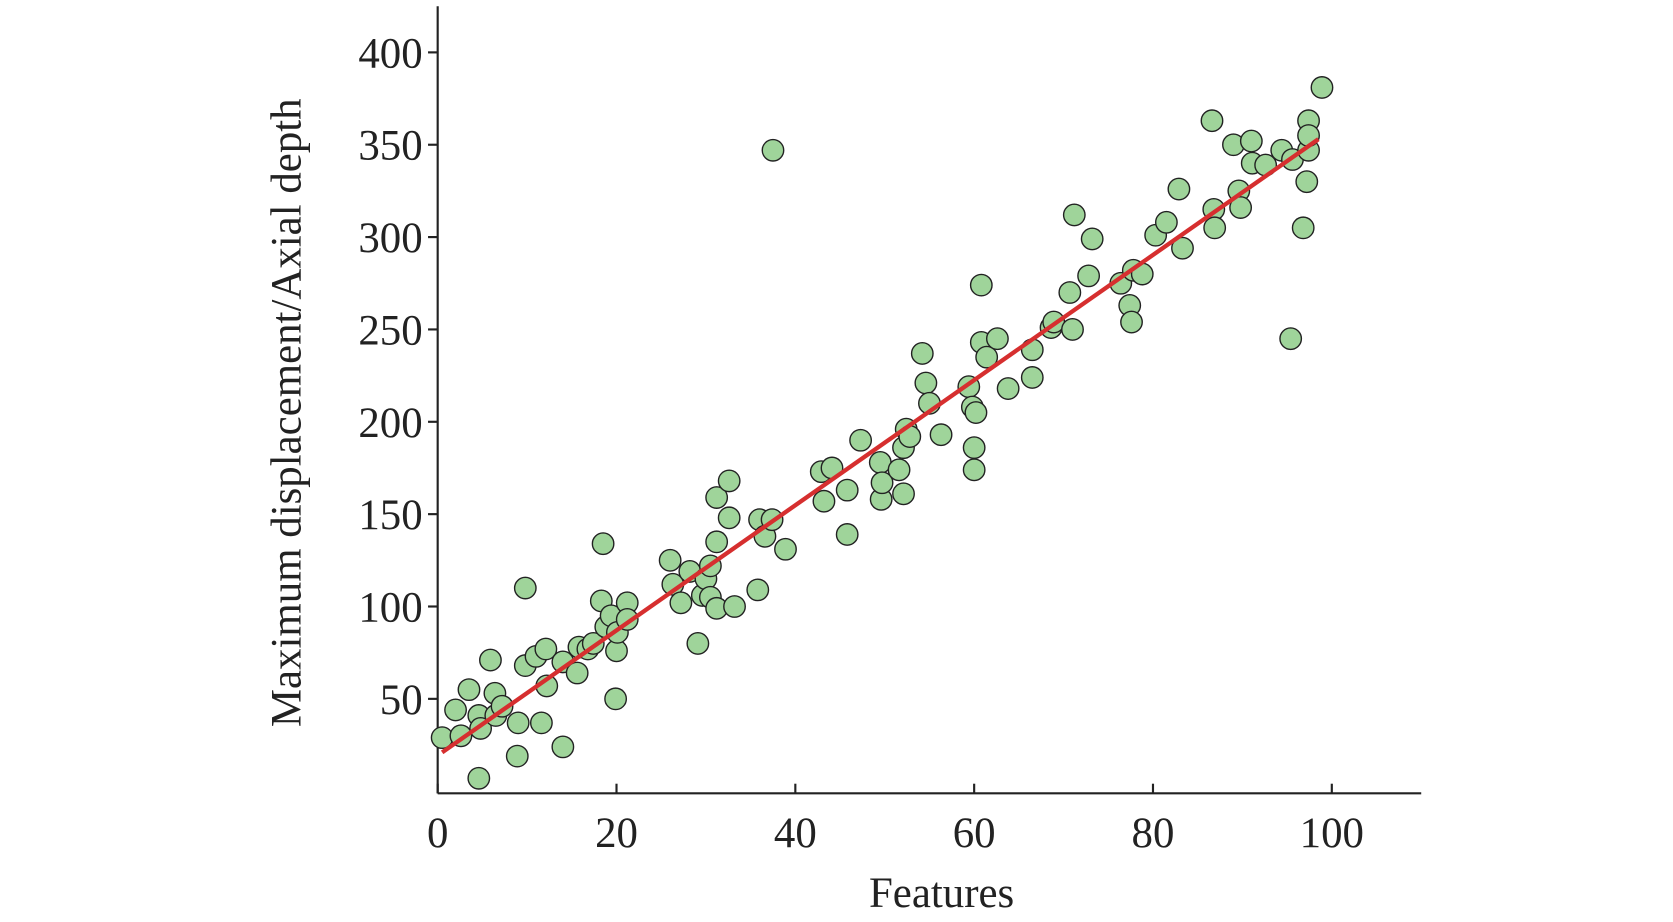  I want to click on x-tick-label: 80, so click(1153, 833).